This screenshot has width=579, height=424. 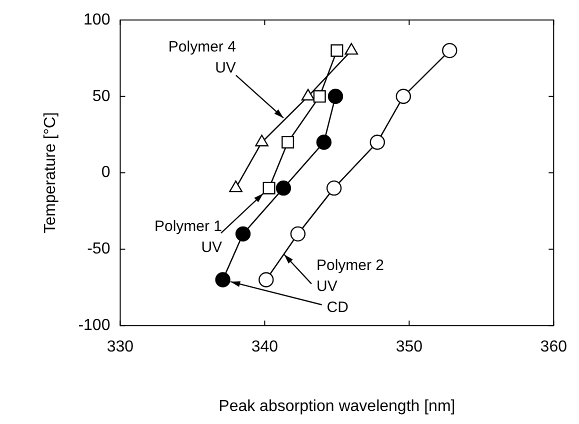 What do you see at coordinates (94, 325) in the screenshot?
I see `y-tick-label: -100` at bounding box center [94, 325].